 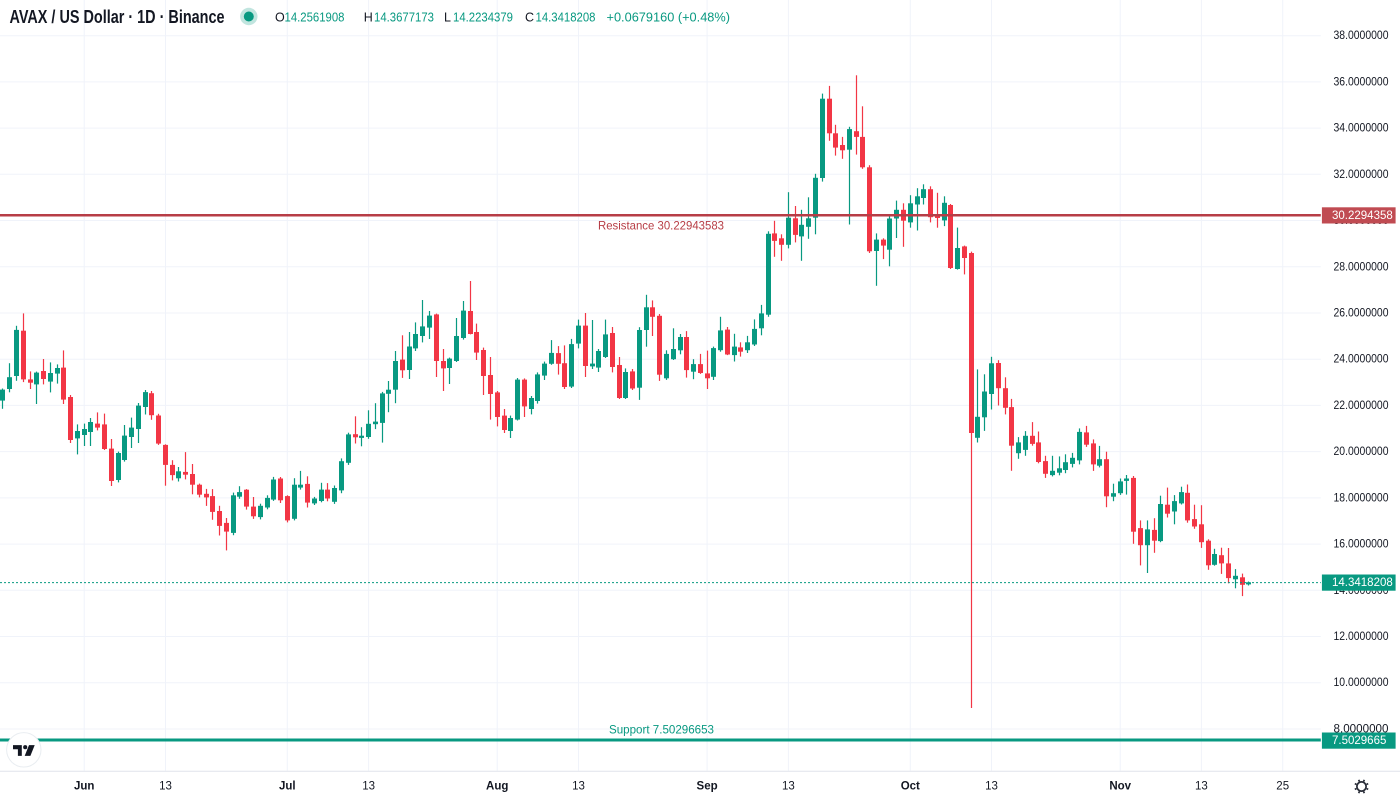 I want to click on svg-text: Jun, so click(x=84, y=787).